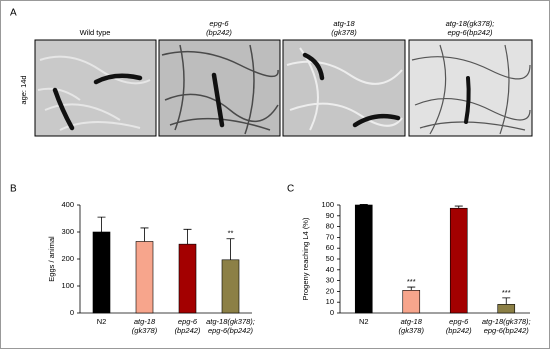  Describe the element at coordinates (330, 236) in the screenshot. I see `y-tick-label: 70` at that location.